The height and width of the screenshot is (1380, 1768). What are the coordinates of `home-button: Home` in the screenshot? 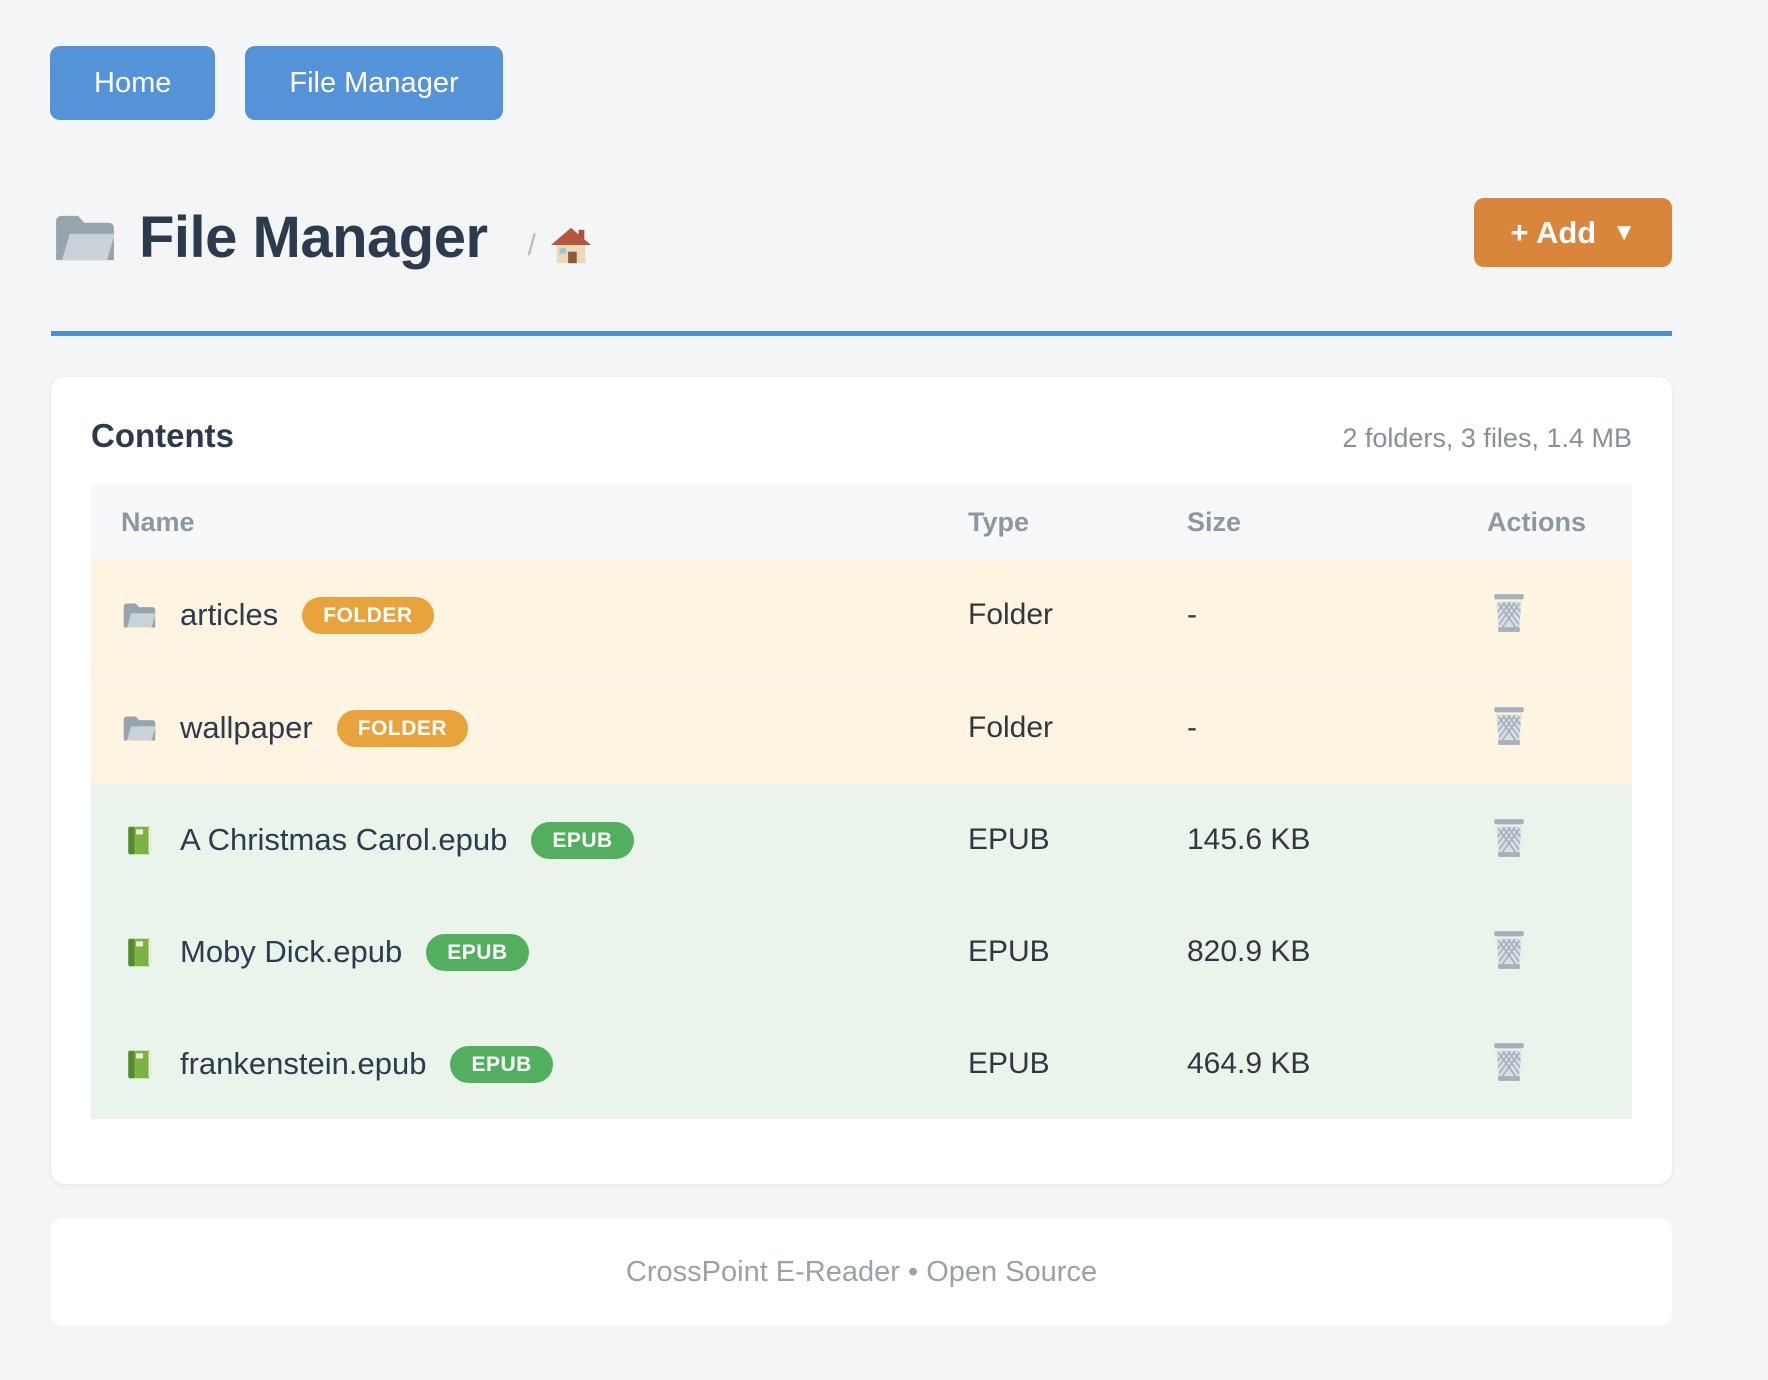 It's located at (133, 83).